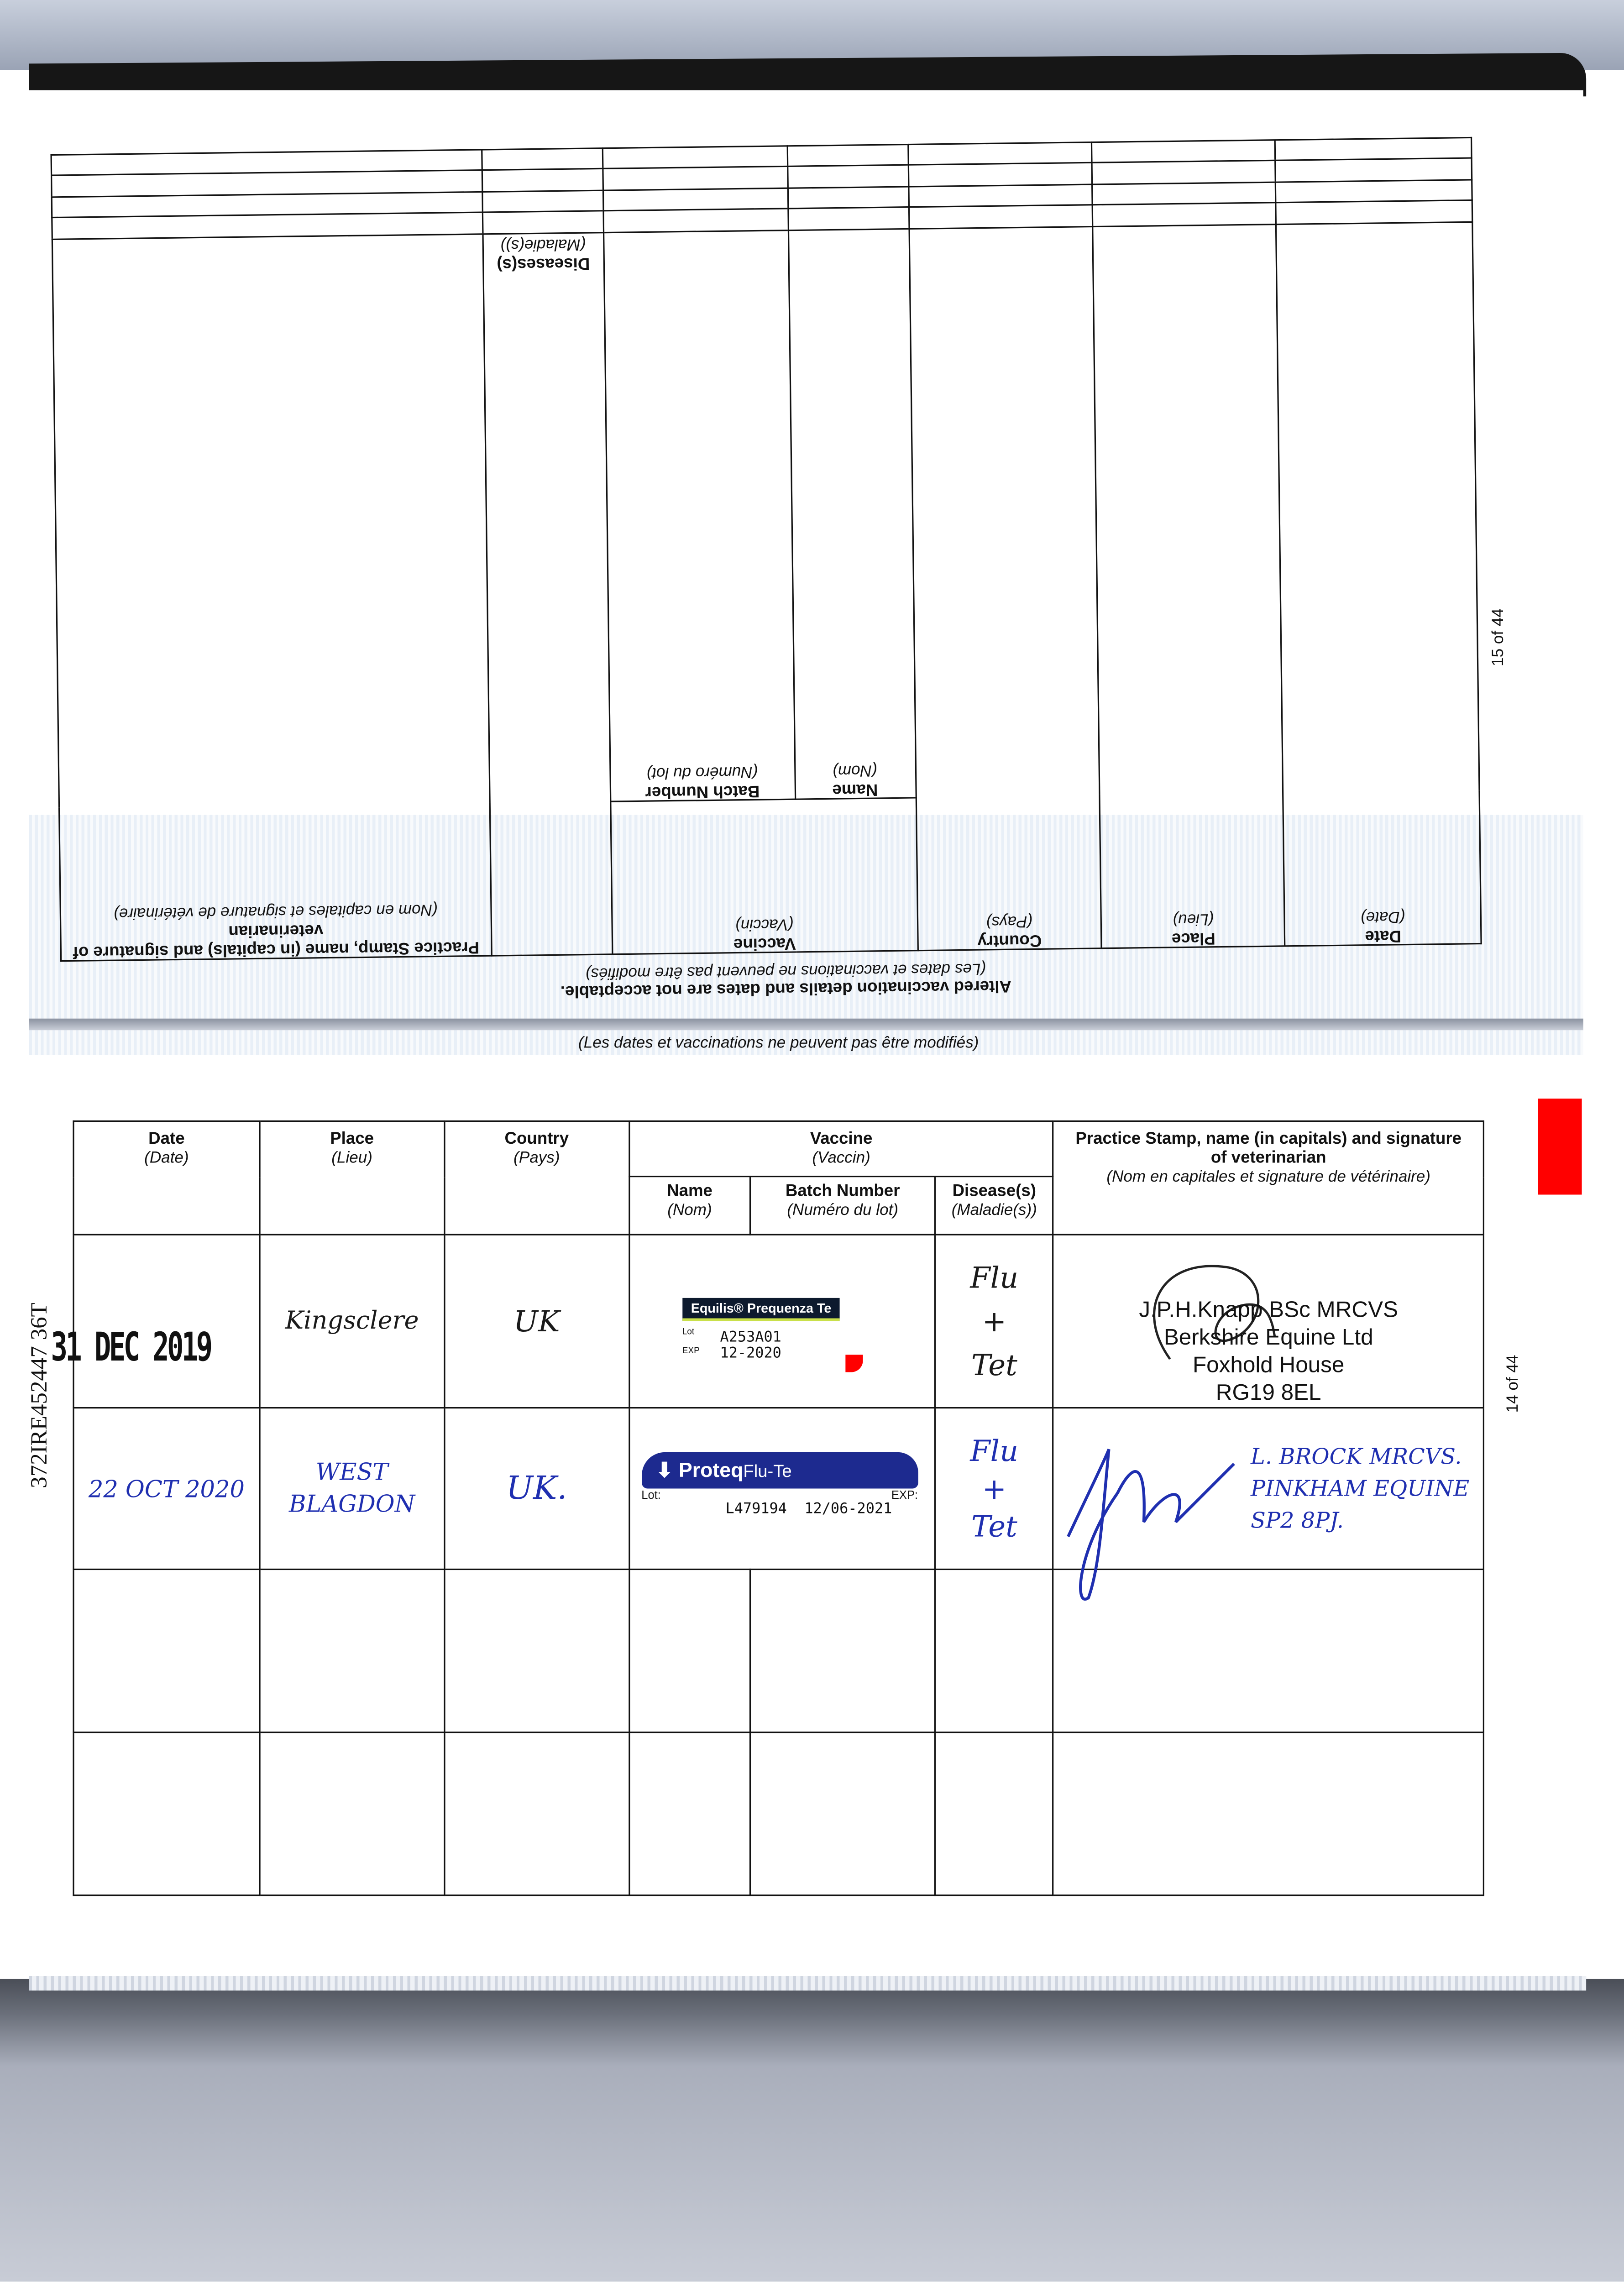 This screenshot has height=2282, width=1624. I want to click on row2-practice-stamp: L. BROCK MRCVS. PINKHAM EQUINE SP2 8PJ., so click(1268, 1504).